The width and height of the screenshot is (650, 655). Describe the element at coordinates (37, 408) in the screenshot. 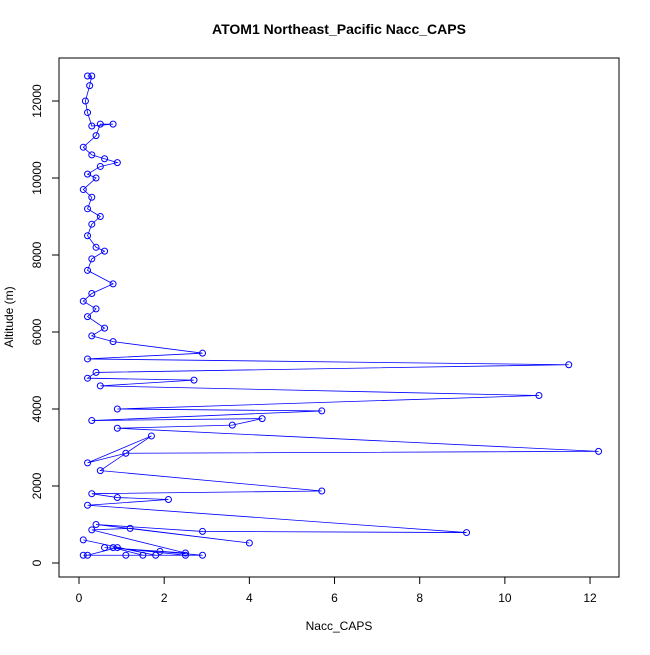

I see `y-tick-label: 4000` at that location.